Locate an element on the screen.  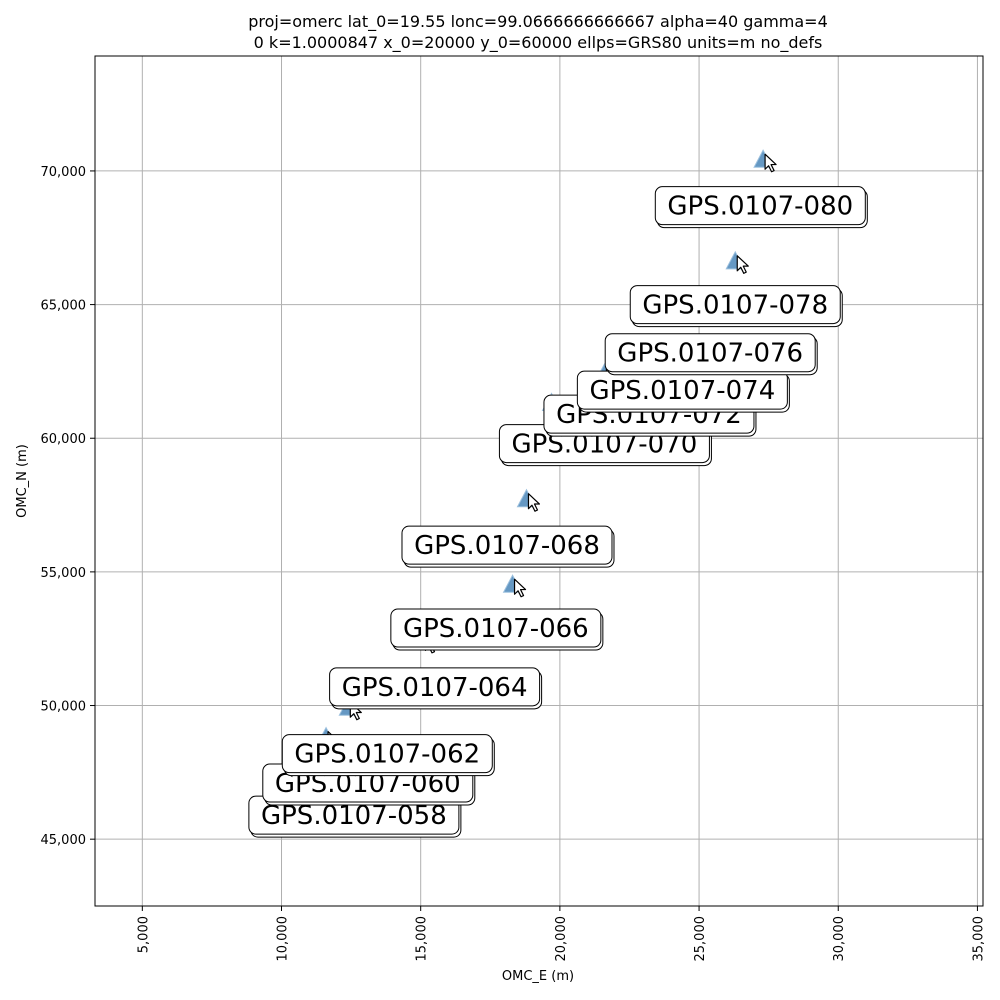
gps-point-label: GPS.0107-080 is located at coordinates (760, 207).